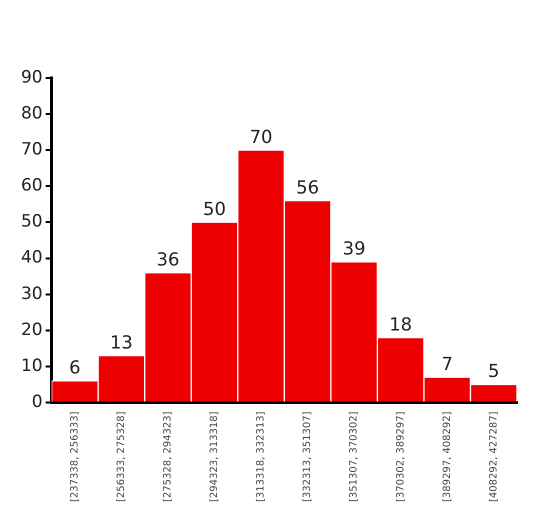  What do you see at coordinates (31, 330) in the screenshot?
I see `y-tick-label: 20` at bounding box center [31, 330].